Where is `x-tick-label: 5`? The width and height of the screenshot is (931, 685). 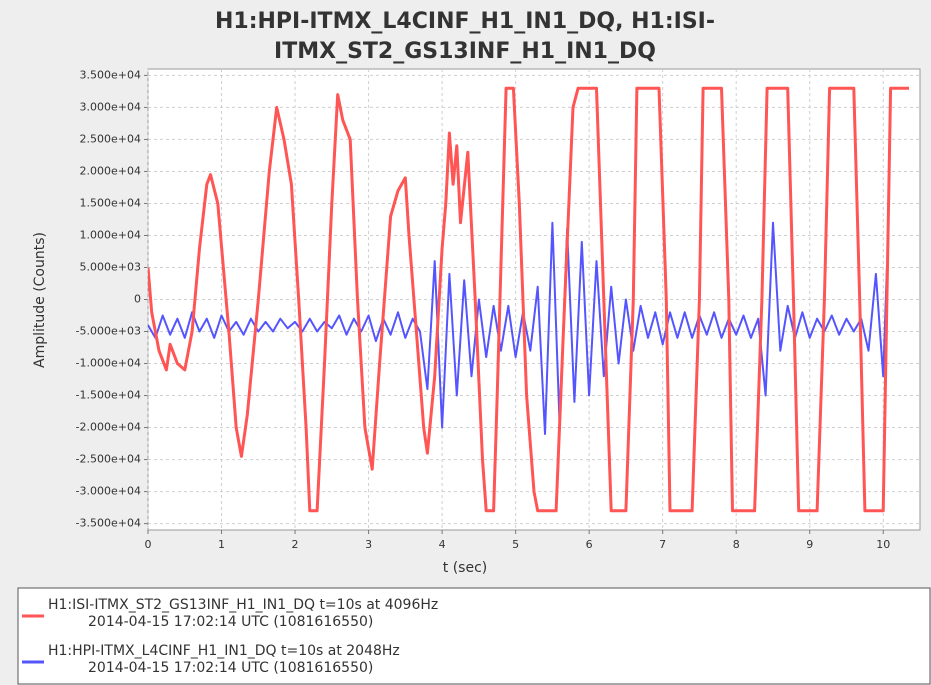 x-tick-label: 5 is located at coordinates (515, 544).